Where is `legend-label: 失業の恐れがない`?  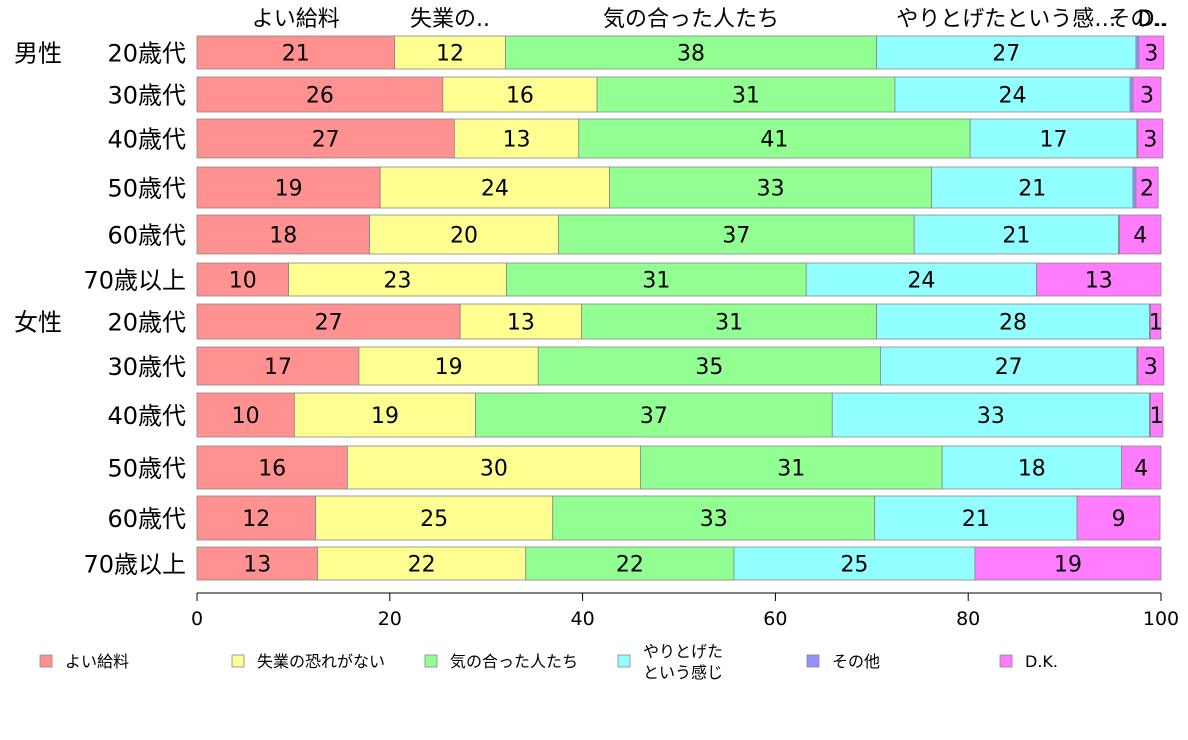 legend-label: 失業の恐れがない is located at coordinates (321, 661).